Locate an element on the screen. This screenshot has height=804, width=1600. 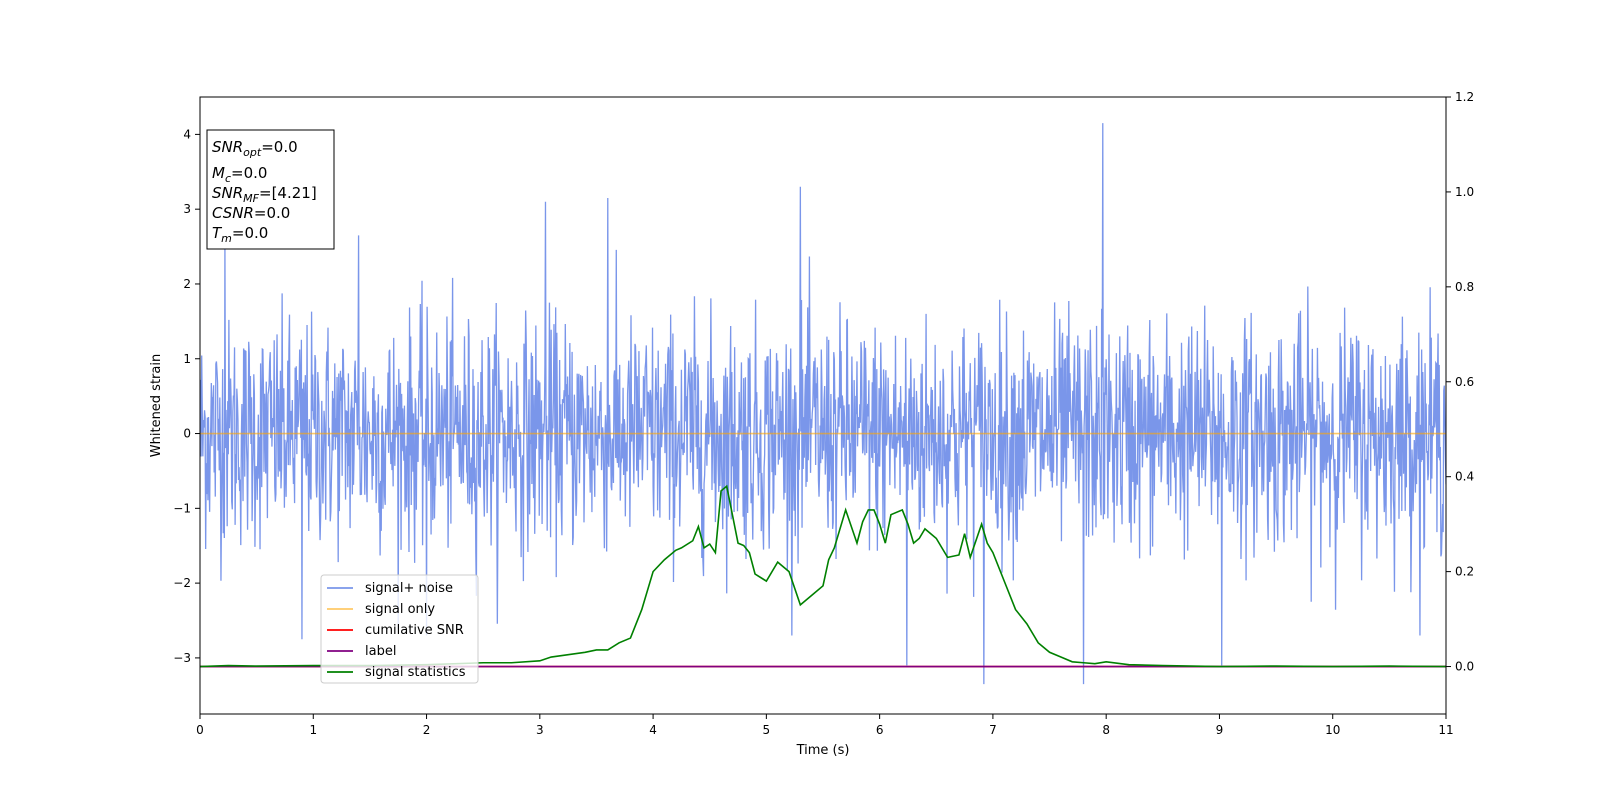
info-line-base: T is located at coordinates (217, 233).